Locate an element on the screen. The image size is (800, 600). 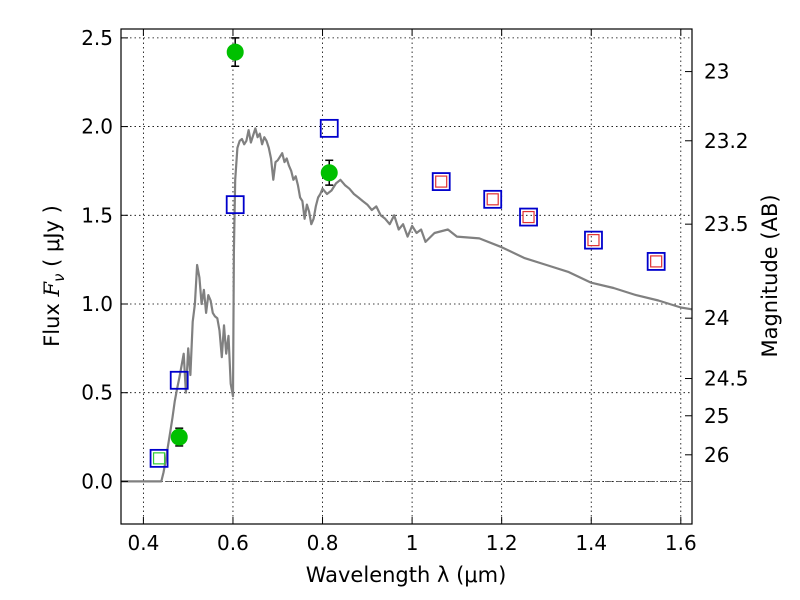
y2-tick-label: 24 is located at coordinates (716, 318).